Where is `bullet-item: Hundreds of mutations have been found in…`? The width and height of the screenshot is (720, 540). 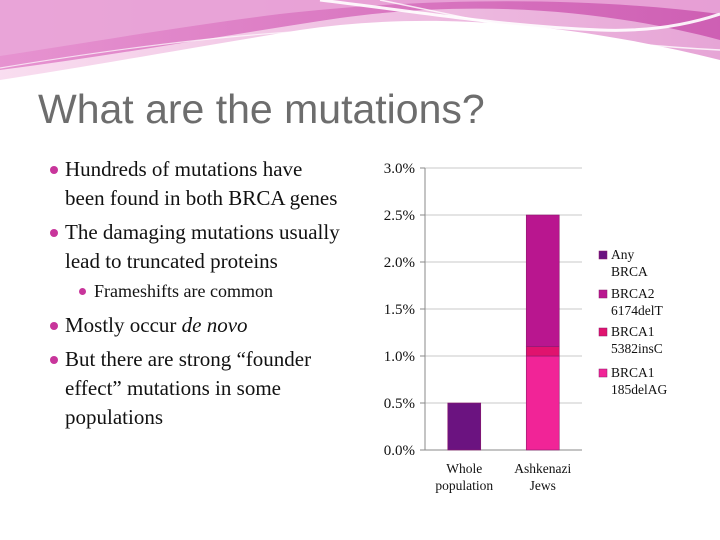
bullet-item: Hundreds of mutations have been found in… is located at coordinates (196, 184).